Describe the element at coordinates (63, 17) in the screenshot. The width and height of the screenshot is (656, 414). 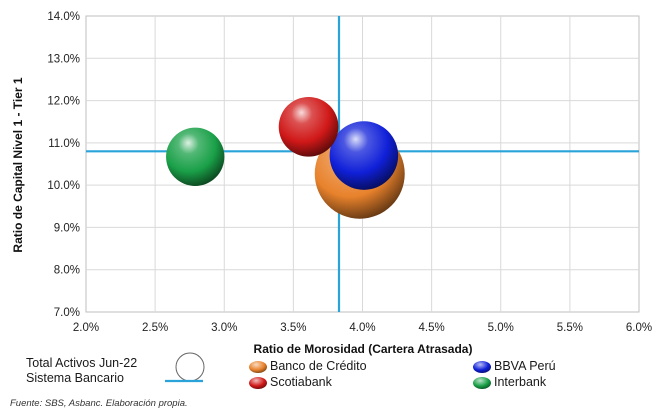
I see `y-tick-label: 14.0%` at that location.